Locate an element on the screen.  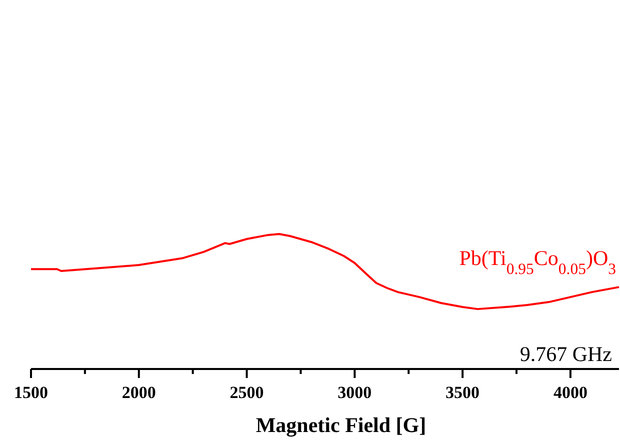
annotation: 9.767 GHz is located at coordinates (566, 354).